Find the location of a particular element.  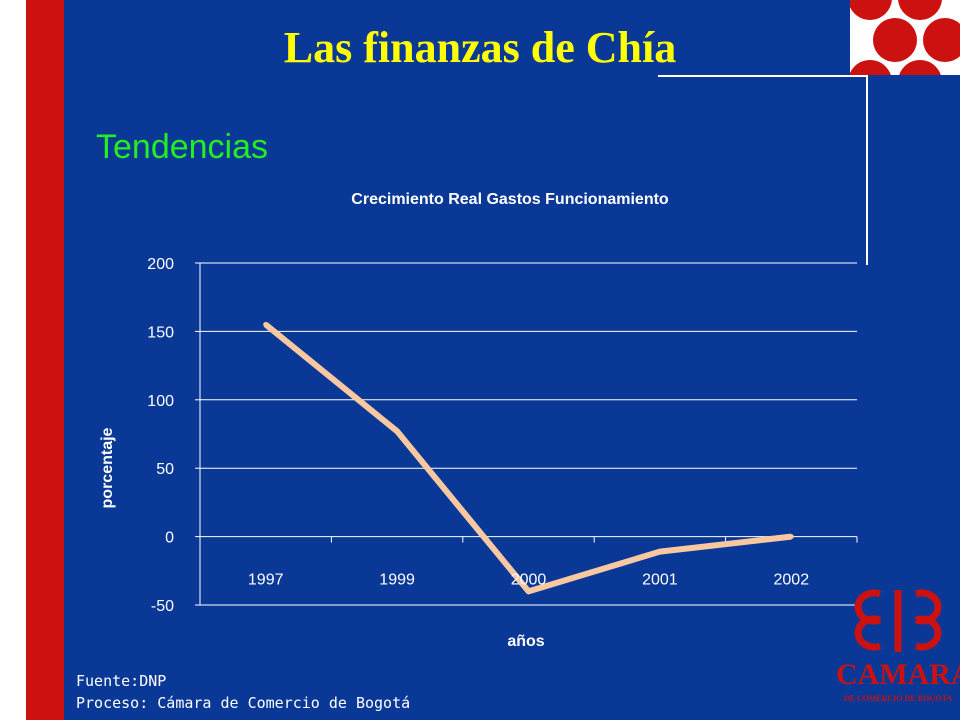

x-tick-label: 2000 is located at coordinates (529, 580).